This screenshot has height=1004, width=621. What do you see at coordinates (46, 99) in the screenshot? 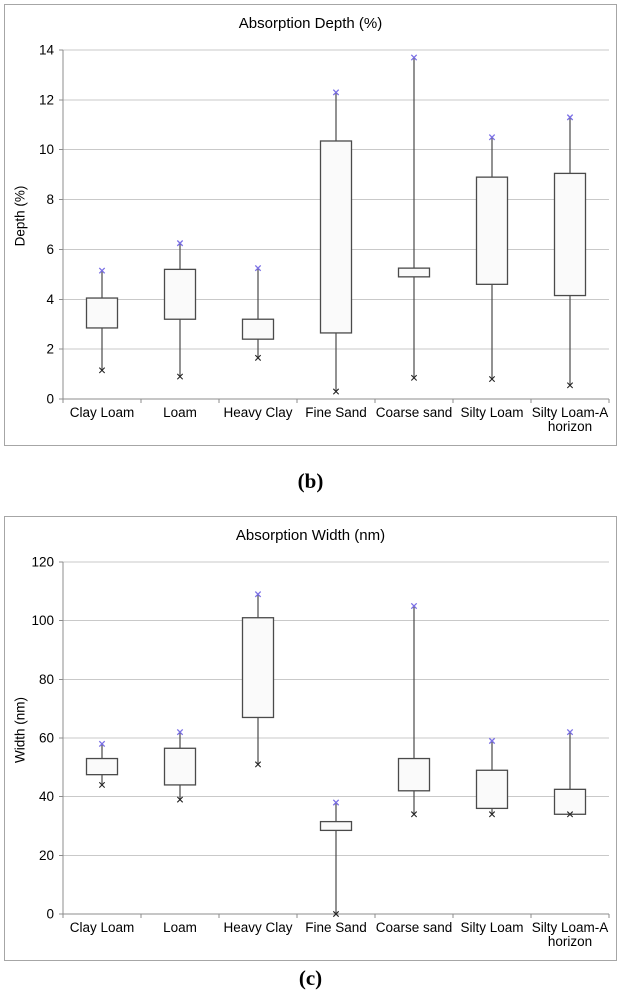
I see `y-tick-label: 12` at bounding box center [46, 99].